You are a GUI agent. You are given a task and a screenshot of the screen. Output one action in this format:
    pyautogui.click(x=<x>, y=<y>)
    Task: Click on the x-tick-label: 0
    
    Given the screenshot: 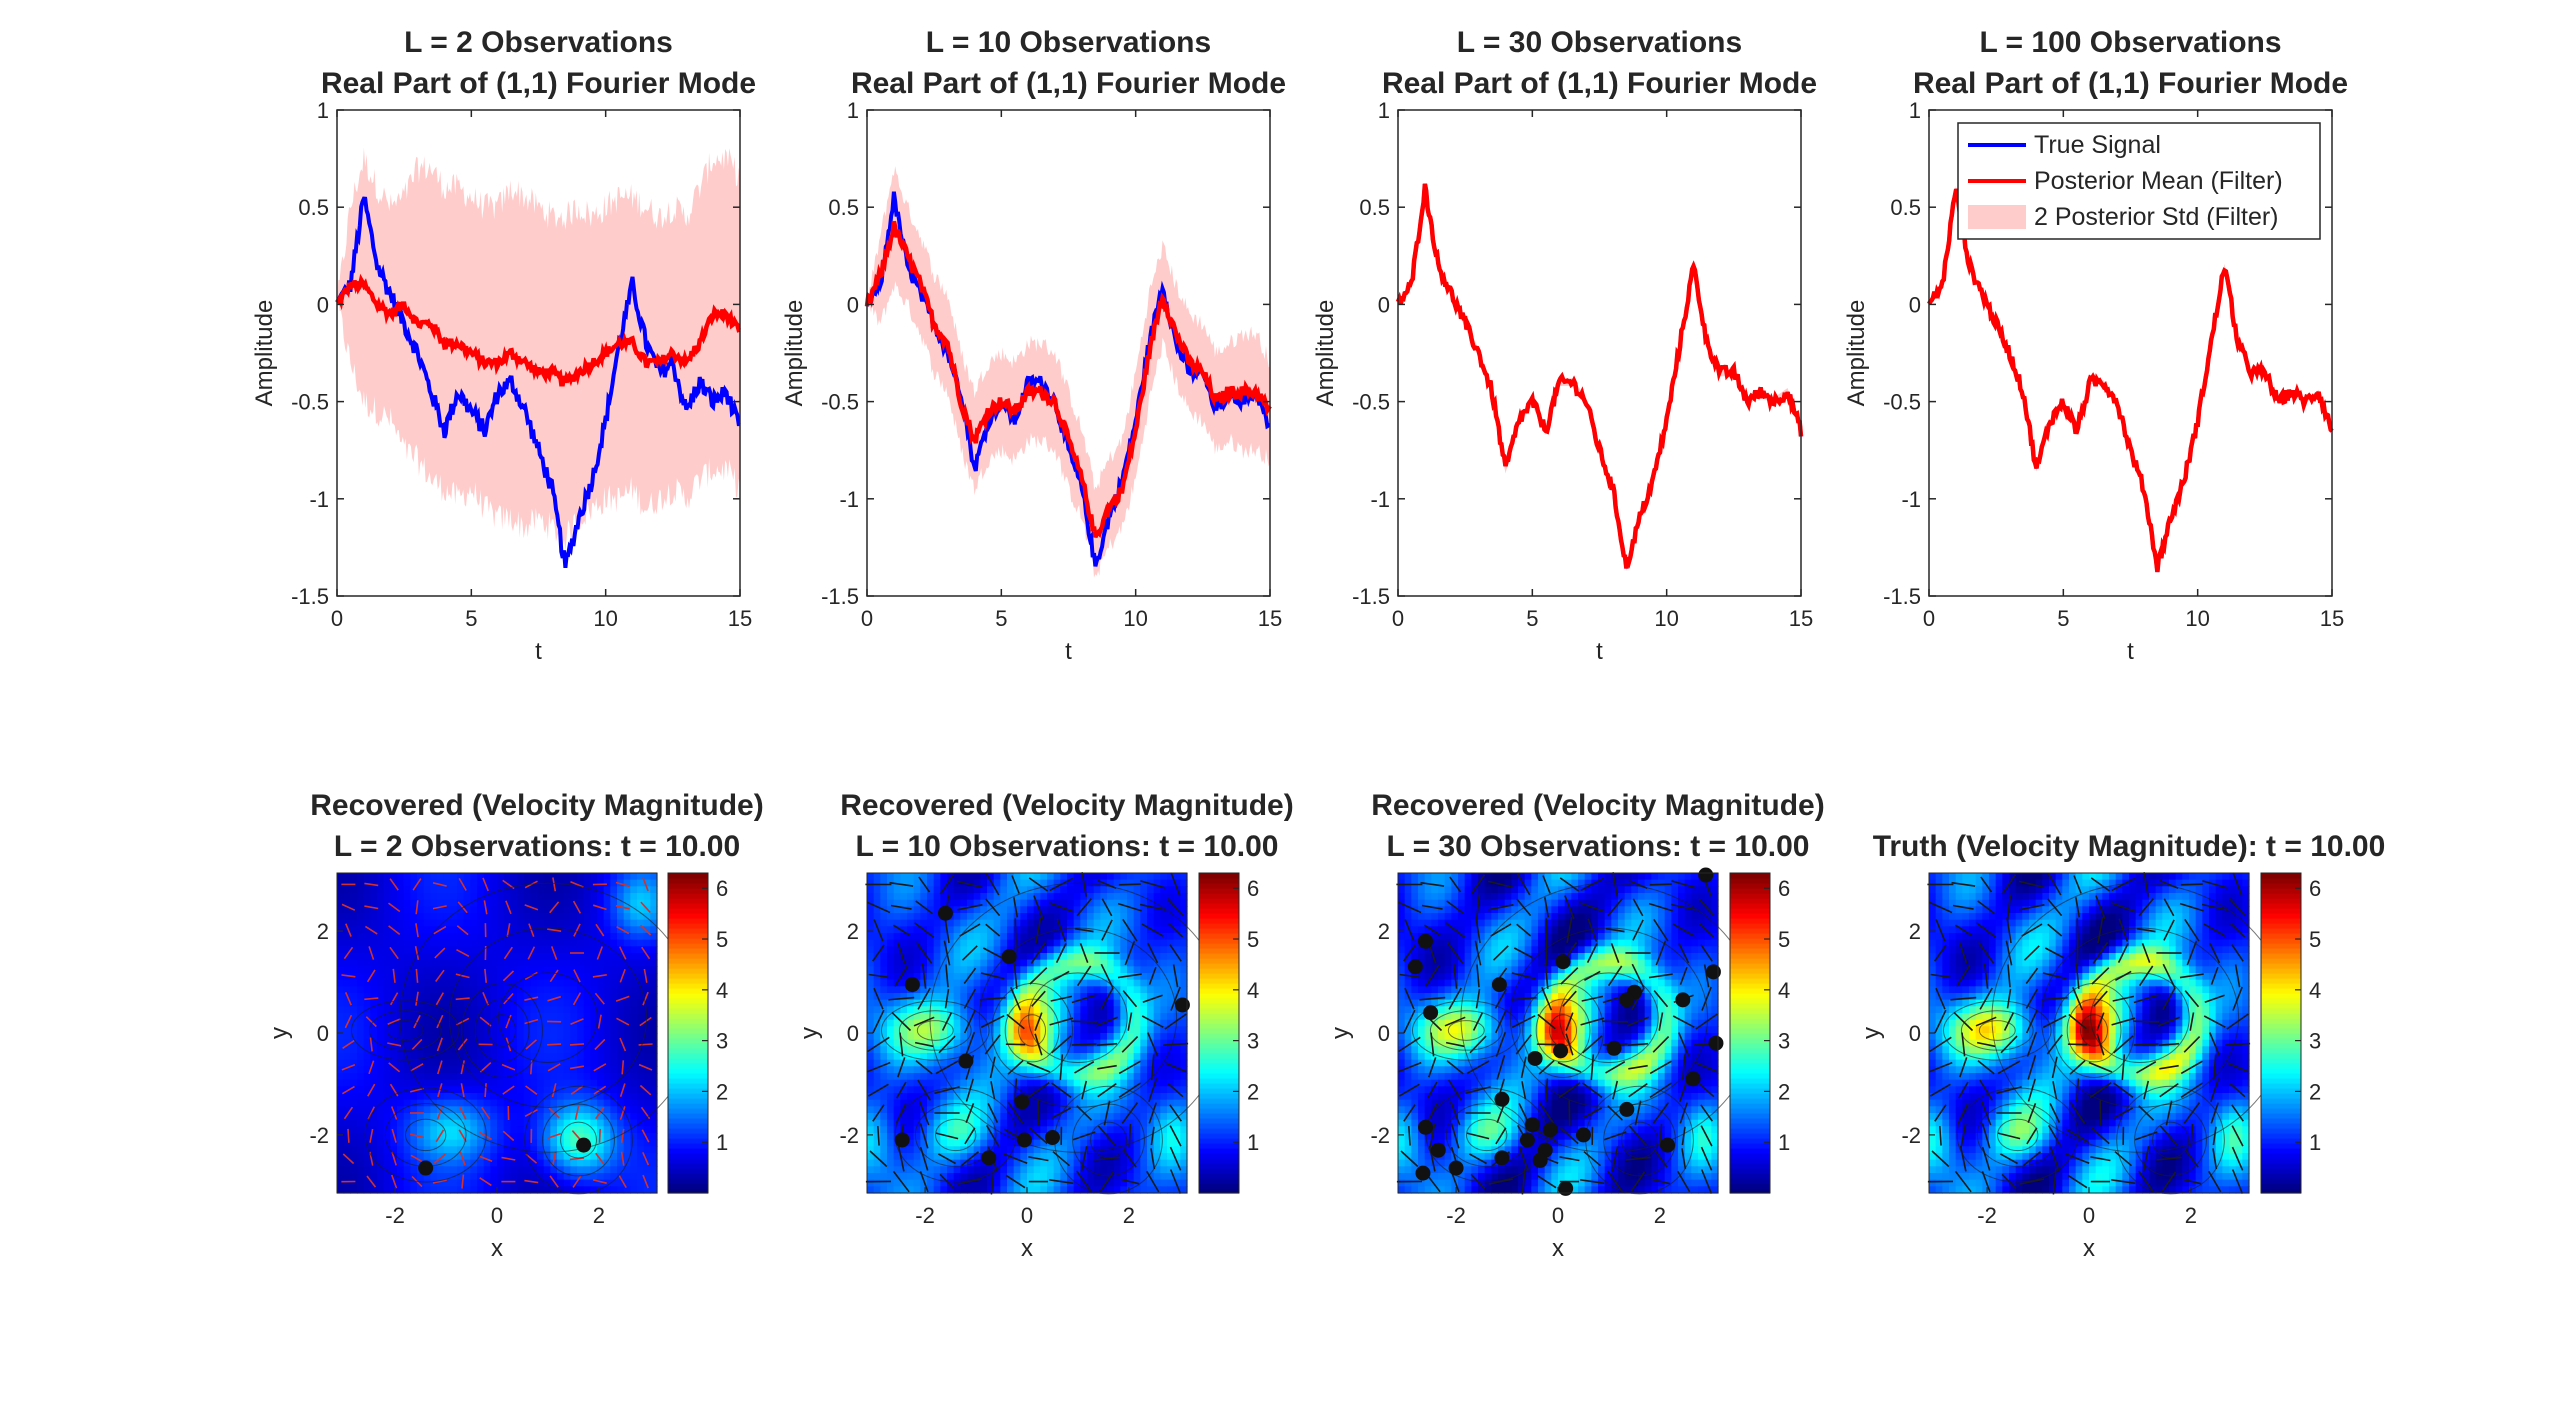 What is the action you would take?
    pyautogui.click(x=337, y=618)
    